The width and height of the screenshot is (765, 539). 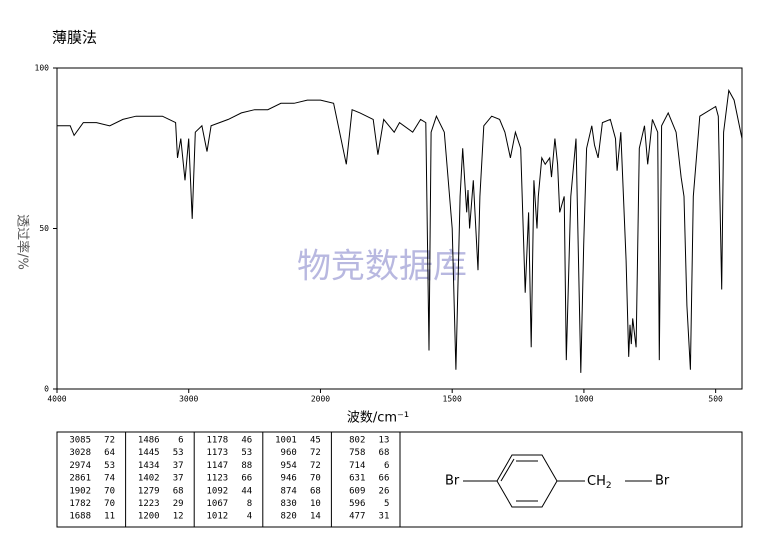 I want to click on group-text: CH, so click(x=596, y=481).